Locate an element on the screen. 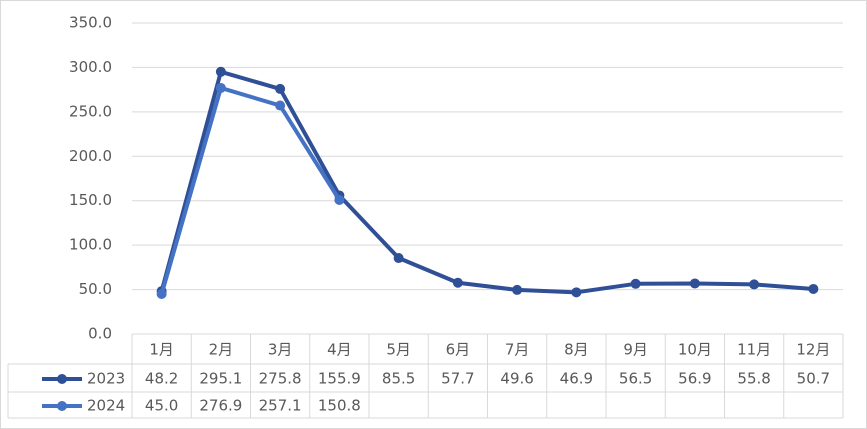  table-value: 155.9 is located at coordinates (339, 379).